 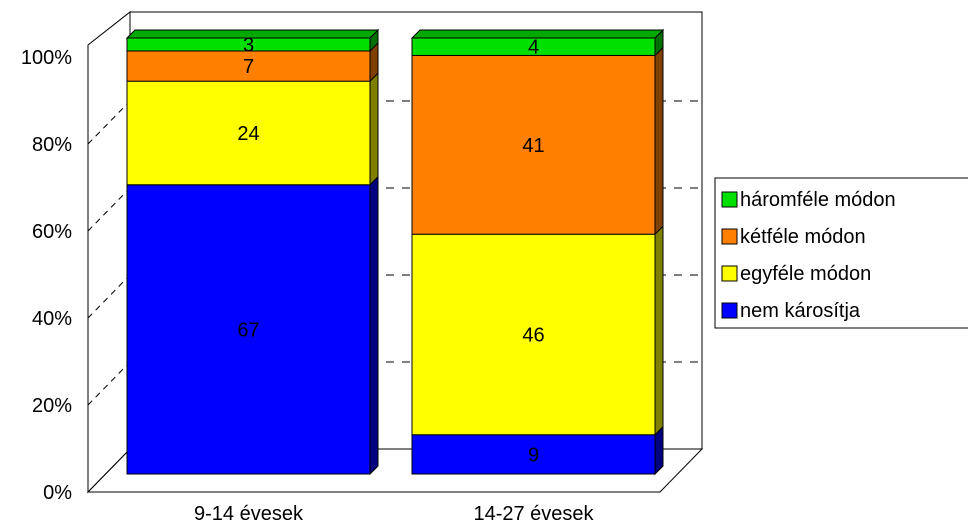 What do you see at coordinates (249, 514) in the screenshot?
I see `category-label: 9-14 évesek` at bounding box center [249, 514].